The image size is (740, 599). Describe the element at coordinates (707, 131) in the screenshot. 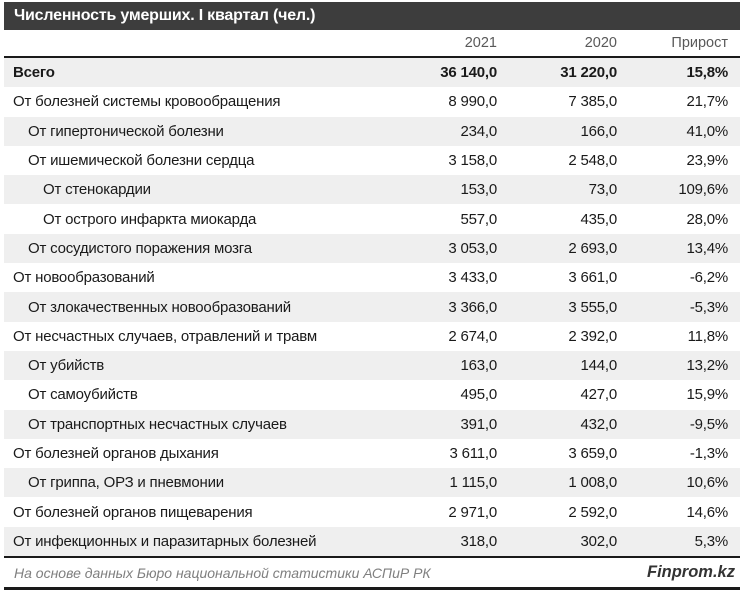

I see `value-growth: 41,0%` at that location.